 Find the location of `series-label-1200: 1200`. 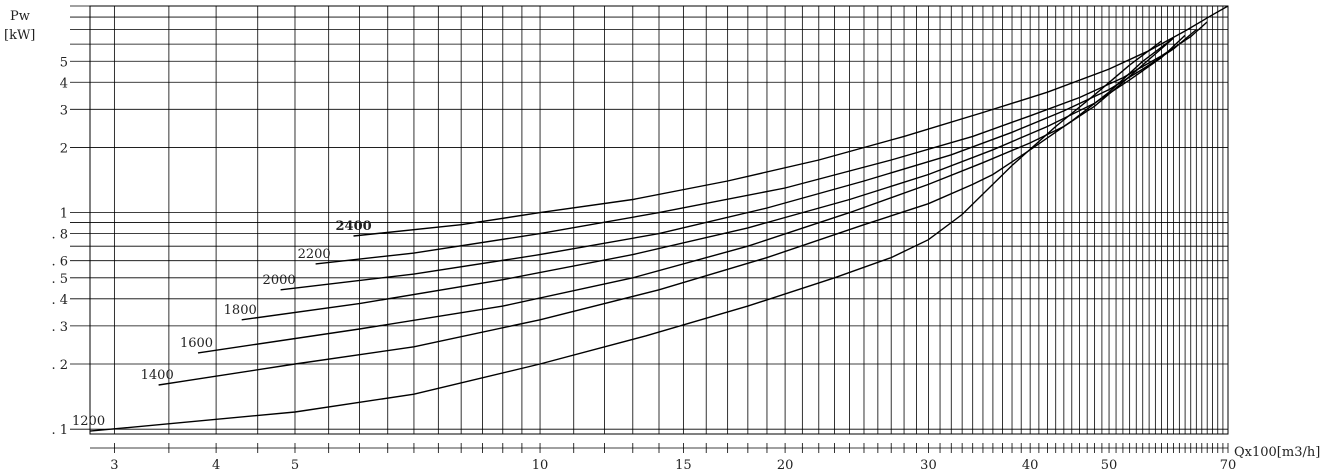

series-label-1200: 1200 is located at coordinates (88, 421).